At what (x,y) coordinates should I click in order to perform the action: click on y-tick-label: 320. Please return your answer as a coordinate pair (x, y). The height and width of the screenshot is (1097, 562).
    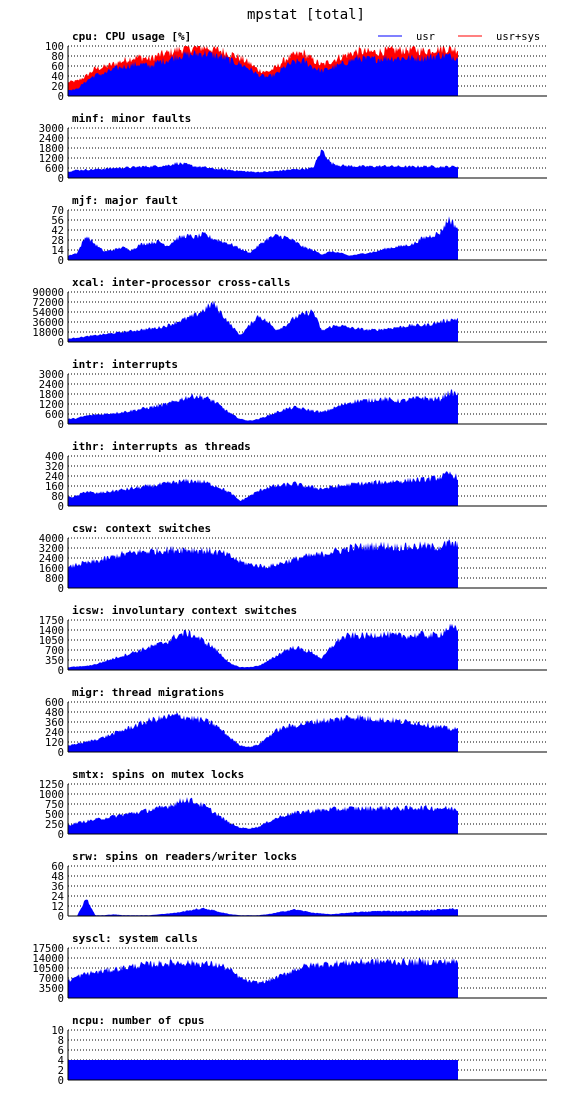
    Looking at the image, I should click on (54, 467).